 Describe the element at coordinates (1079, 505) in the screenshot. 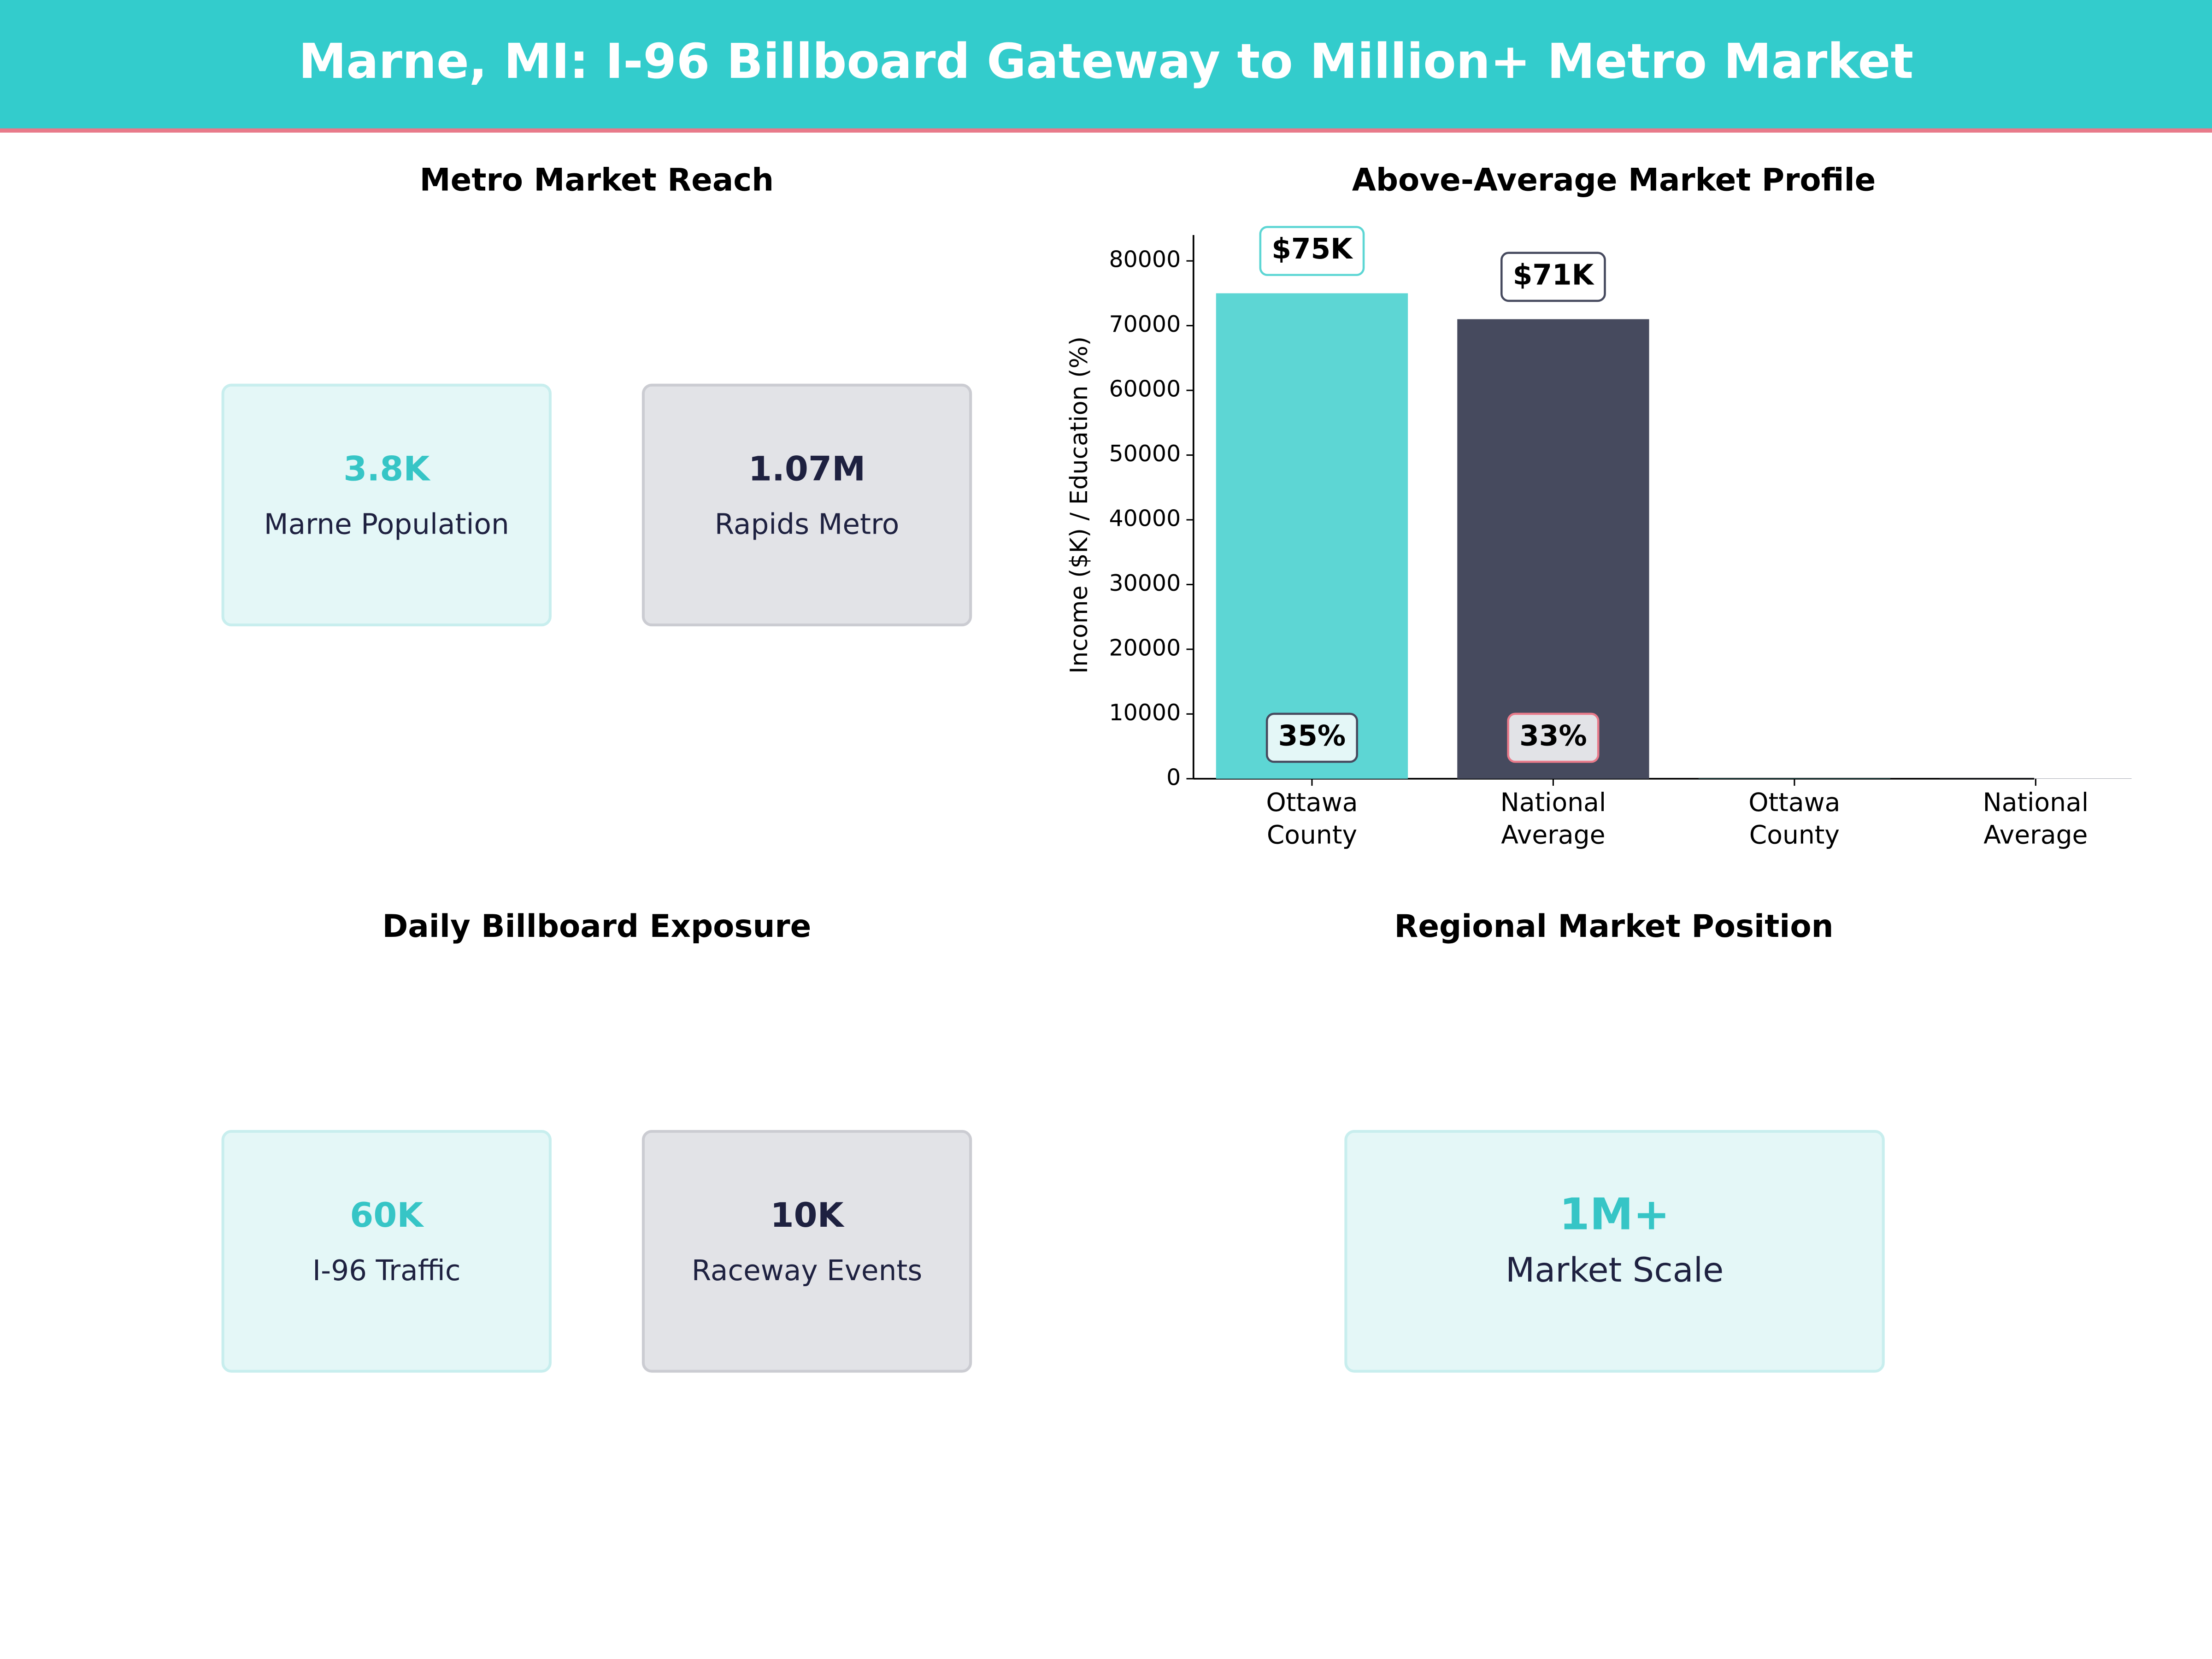

I see `y-axis-label: Income ($K) / Education (%)` at that location.